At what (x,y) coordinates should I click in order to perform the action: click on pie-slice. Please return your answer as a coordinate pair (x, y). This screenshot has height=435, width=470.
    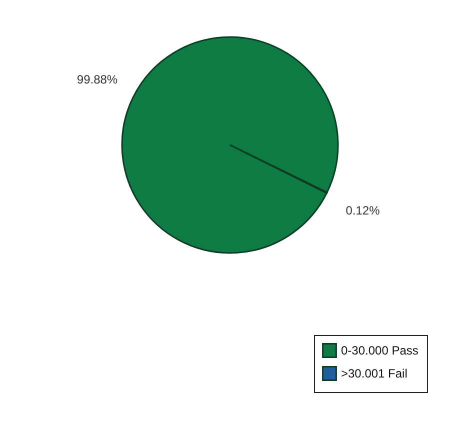
    Looking at the image, I should click on (278, 169).